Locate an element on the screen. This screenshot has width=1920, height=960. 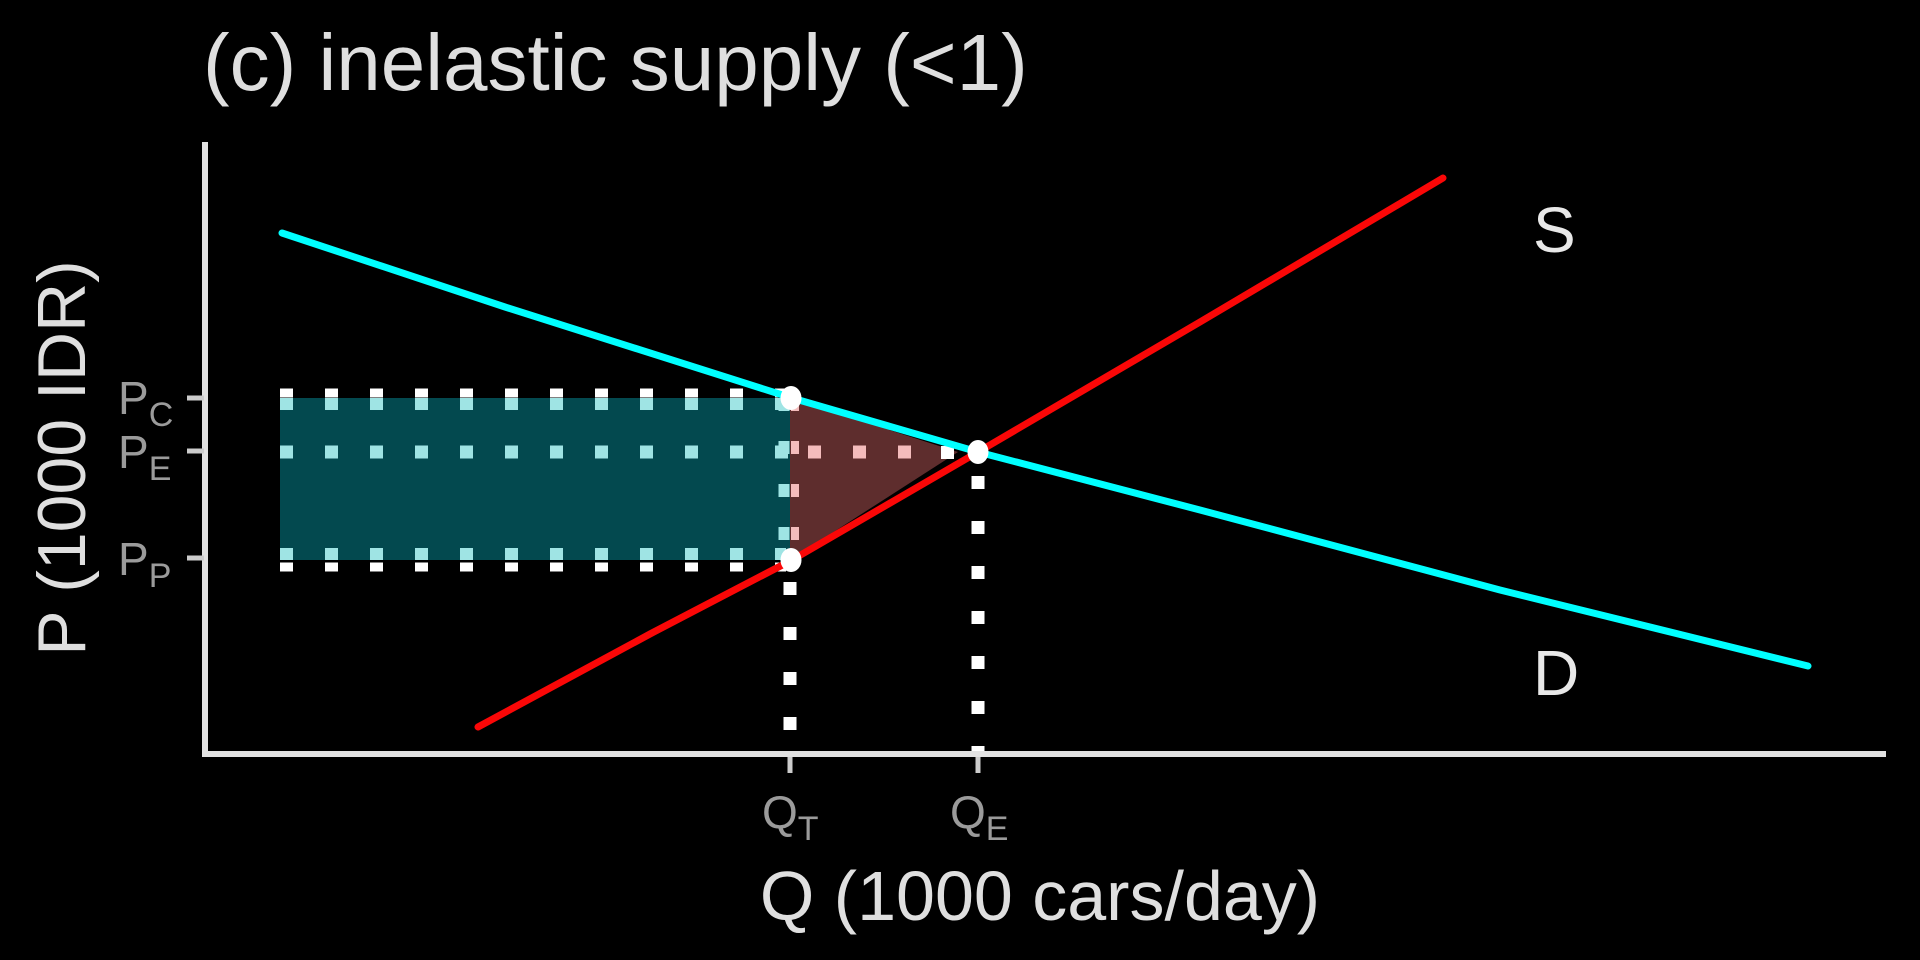
y-tick-label-pp: PP is located at coordinates (144, 564).